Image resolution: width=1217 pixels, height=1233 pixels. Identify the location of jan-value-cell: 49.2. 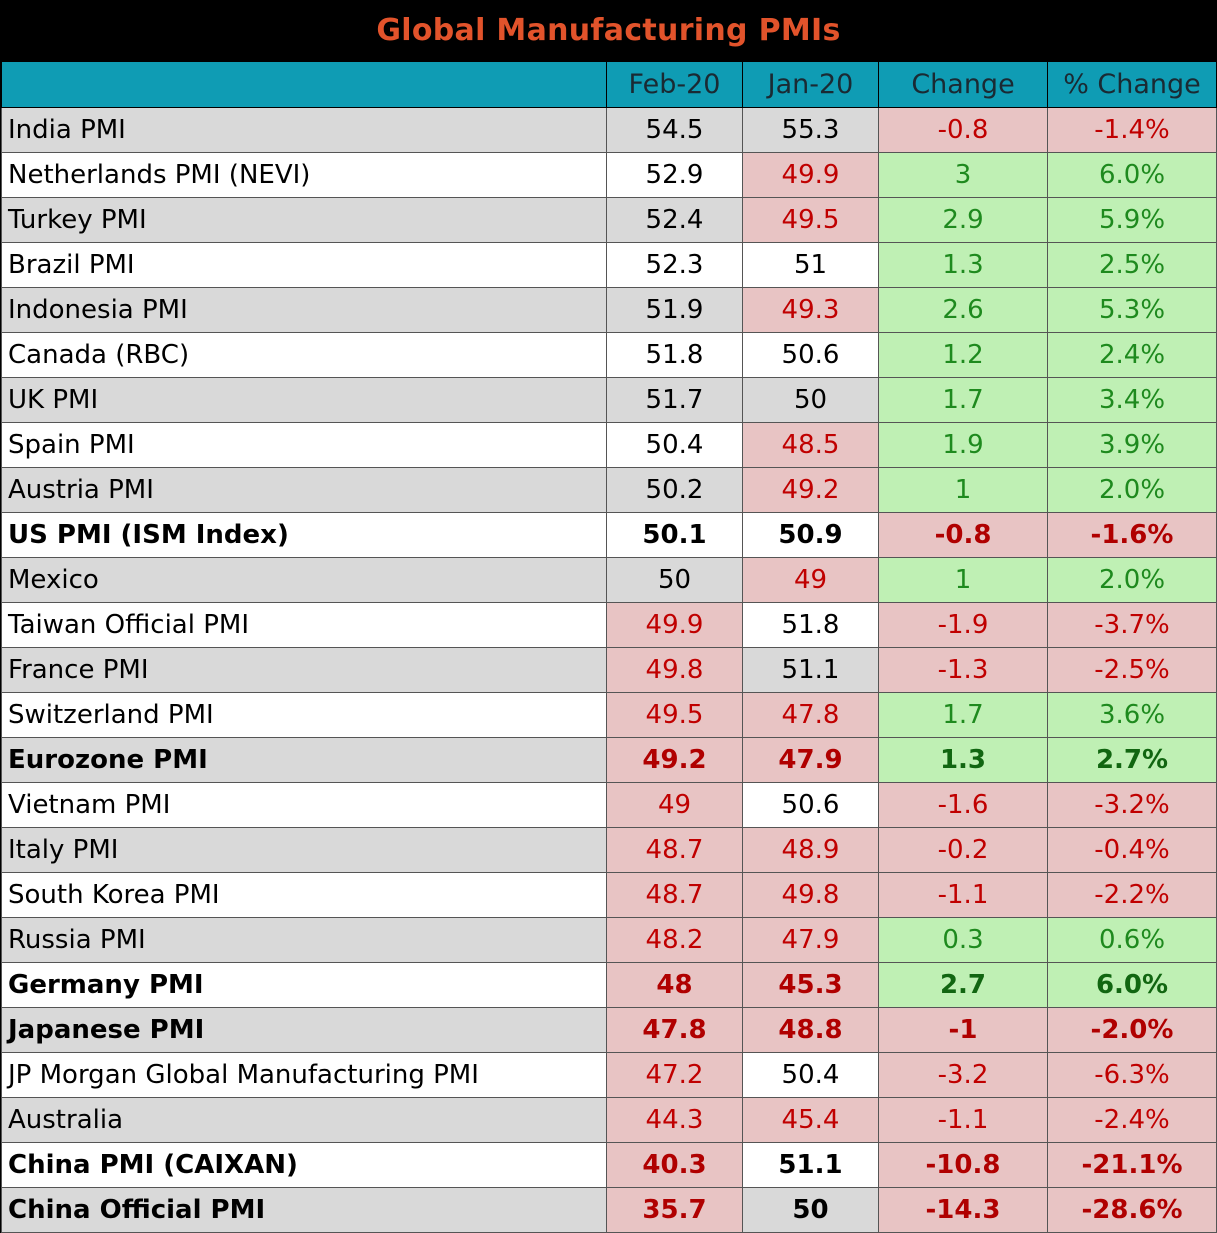
(810, 490).